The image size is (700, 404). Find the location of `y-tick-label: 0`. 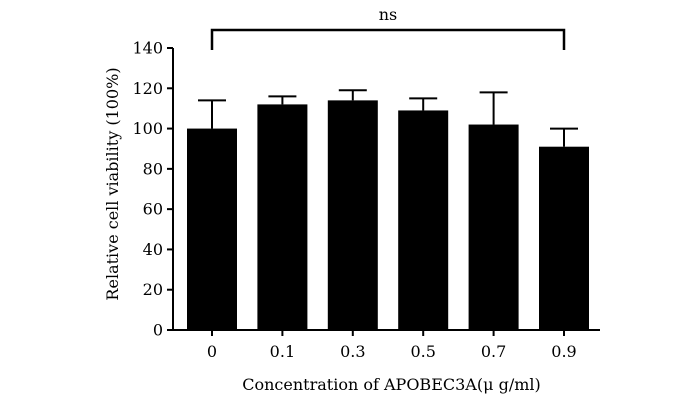

y-tick-label: 0 is located at coordinates (158, 330).